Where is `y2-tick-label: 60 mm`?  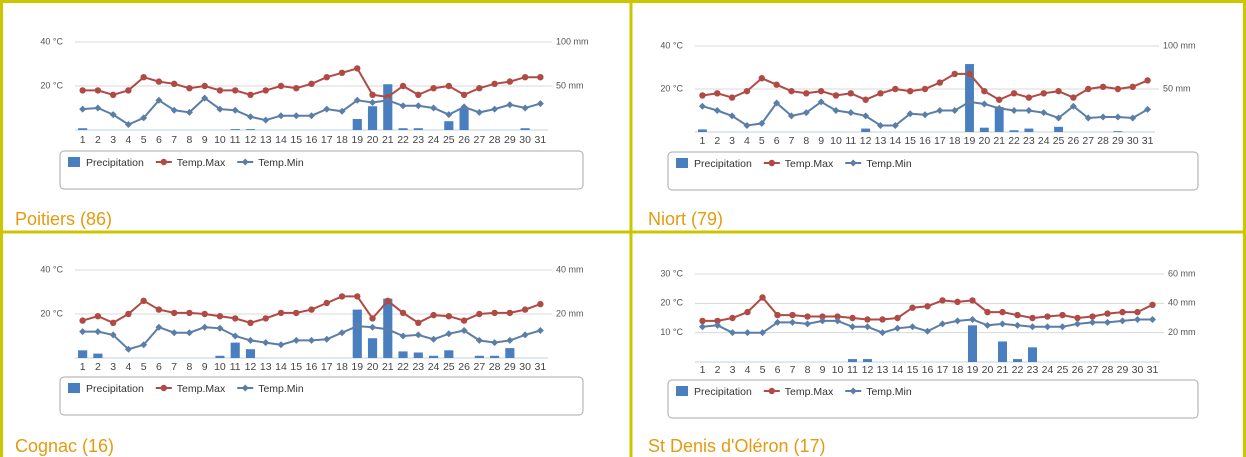
y2-tick-label: 60 mm is located at coordinates (1182, 273).